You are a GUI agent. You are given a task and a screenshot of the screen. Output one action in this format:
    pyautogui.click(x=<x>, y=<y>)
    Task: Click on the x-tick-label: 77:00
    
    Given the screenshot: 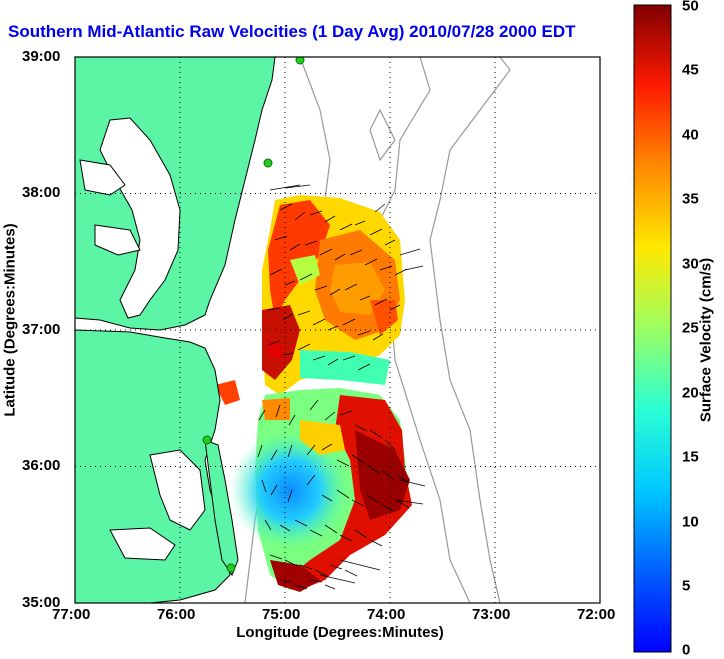 What is the action you would take?
    pyautogui.click(x=71, y=614)
    